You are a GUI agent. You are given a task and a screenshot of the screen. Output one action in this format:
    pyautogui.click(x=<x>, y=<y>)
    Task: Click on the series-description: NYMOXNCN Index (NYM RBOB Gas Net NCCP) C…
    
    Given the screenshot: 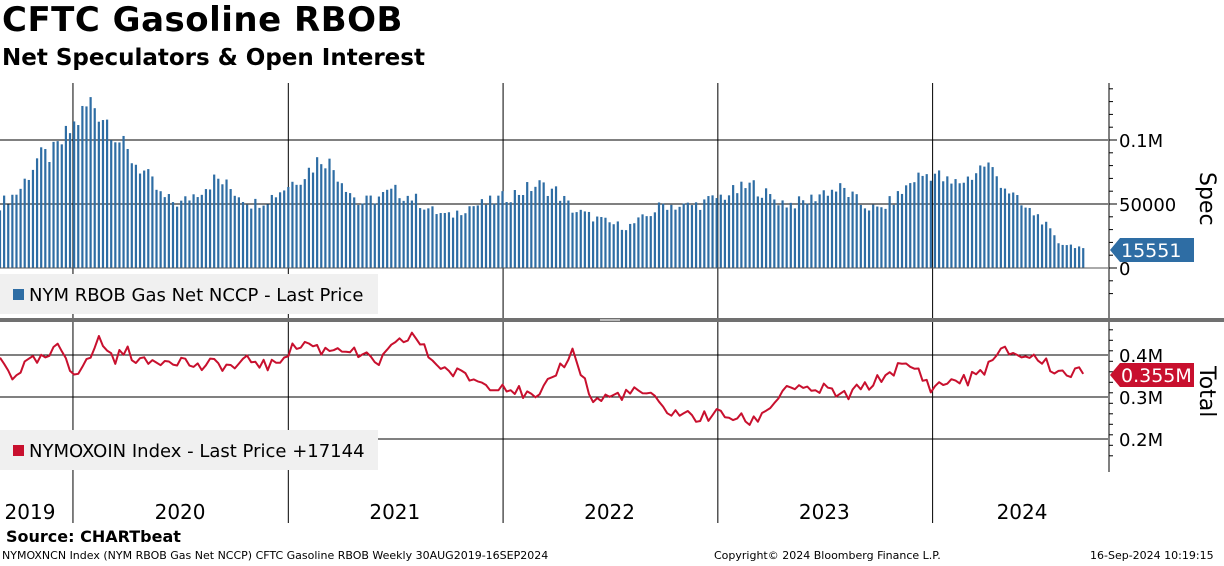 What is the action you would take?
    pyautogui.click(x=275, y=555)
    